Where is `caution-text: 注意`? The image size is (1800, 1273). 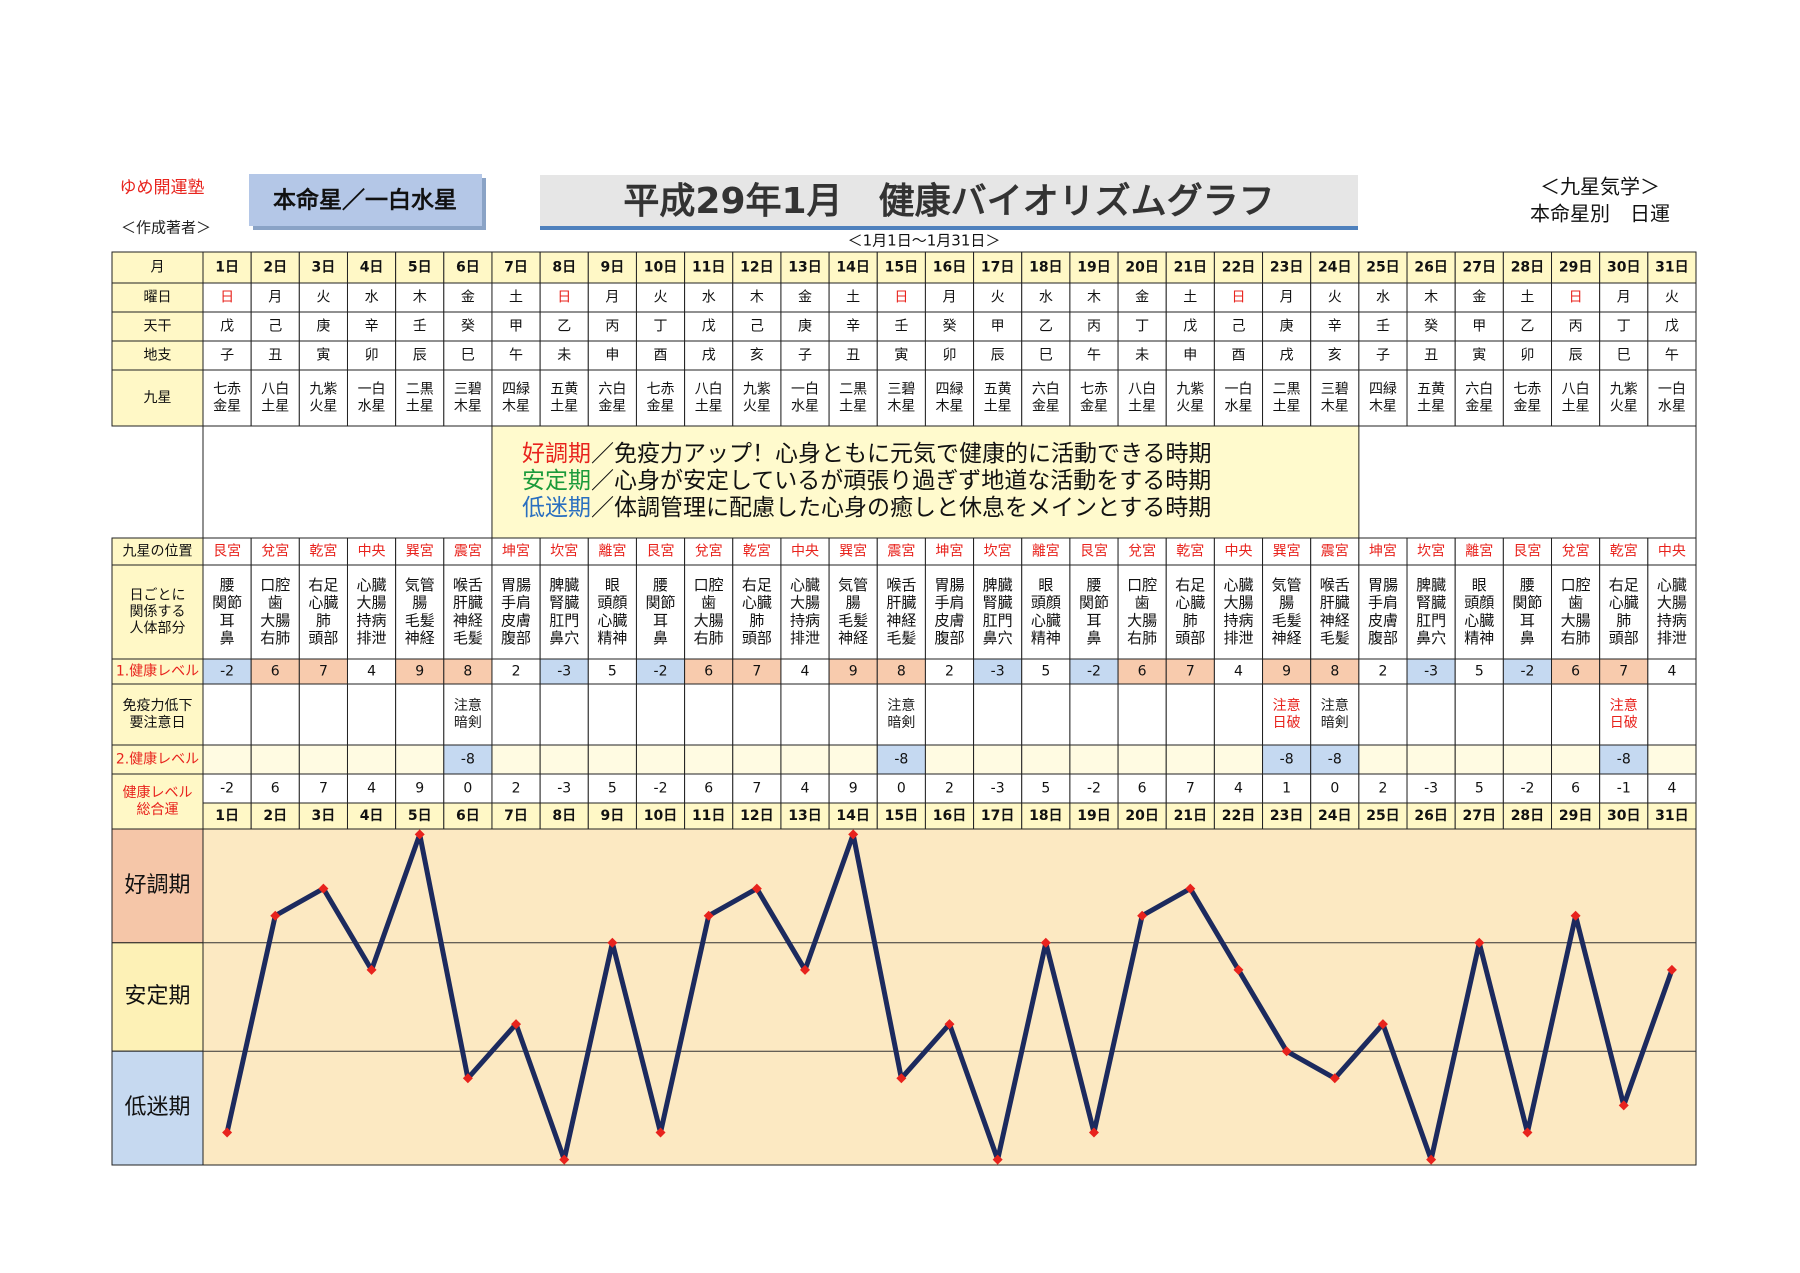 caution-text: 注意 is located at coordinates (1287, 705).